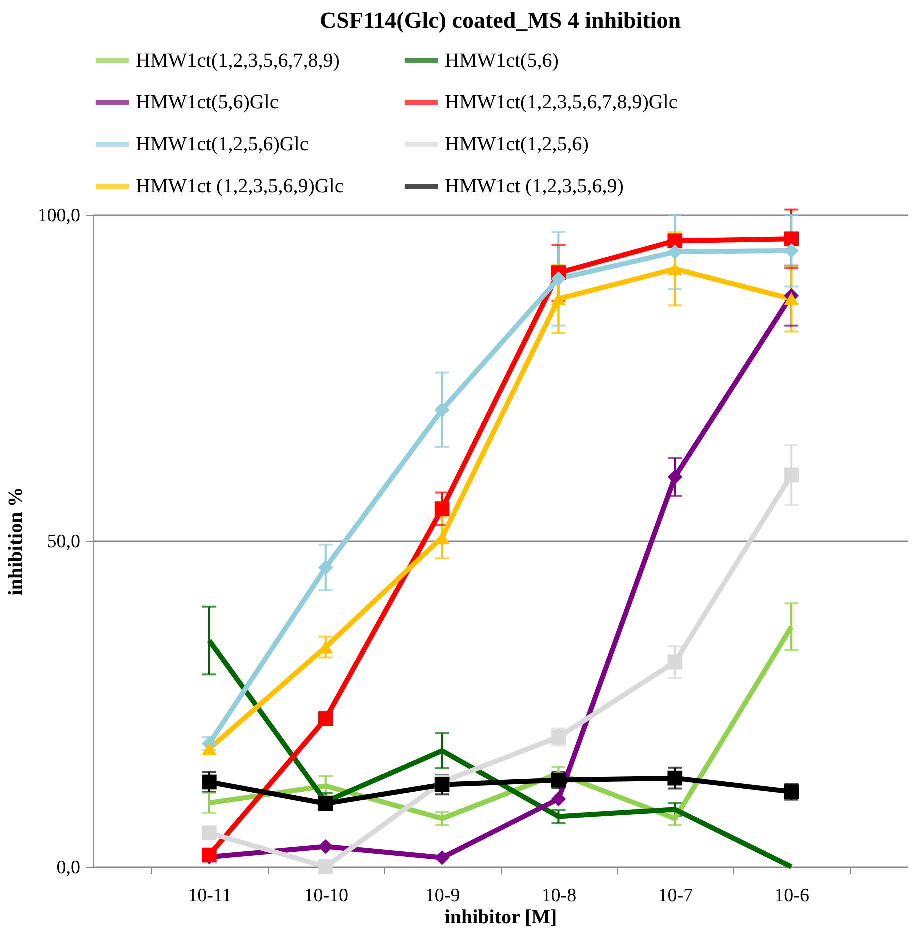  I want to click on x-tick-label: 10-9, so click(442, 896).